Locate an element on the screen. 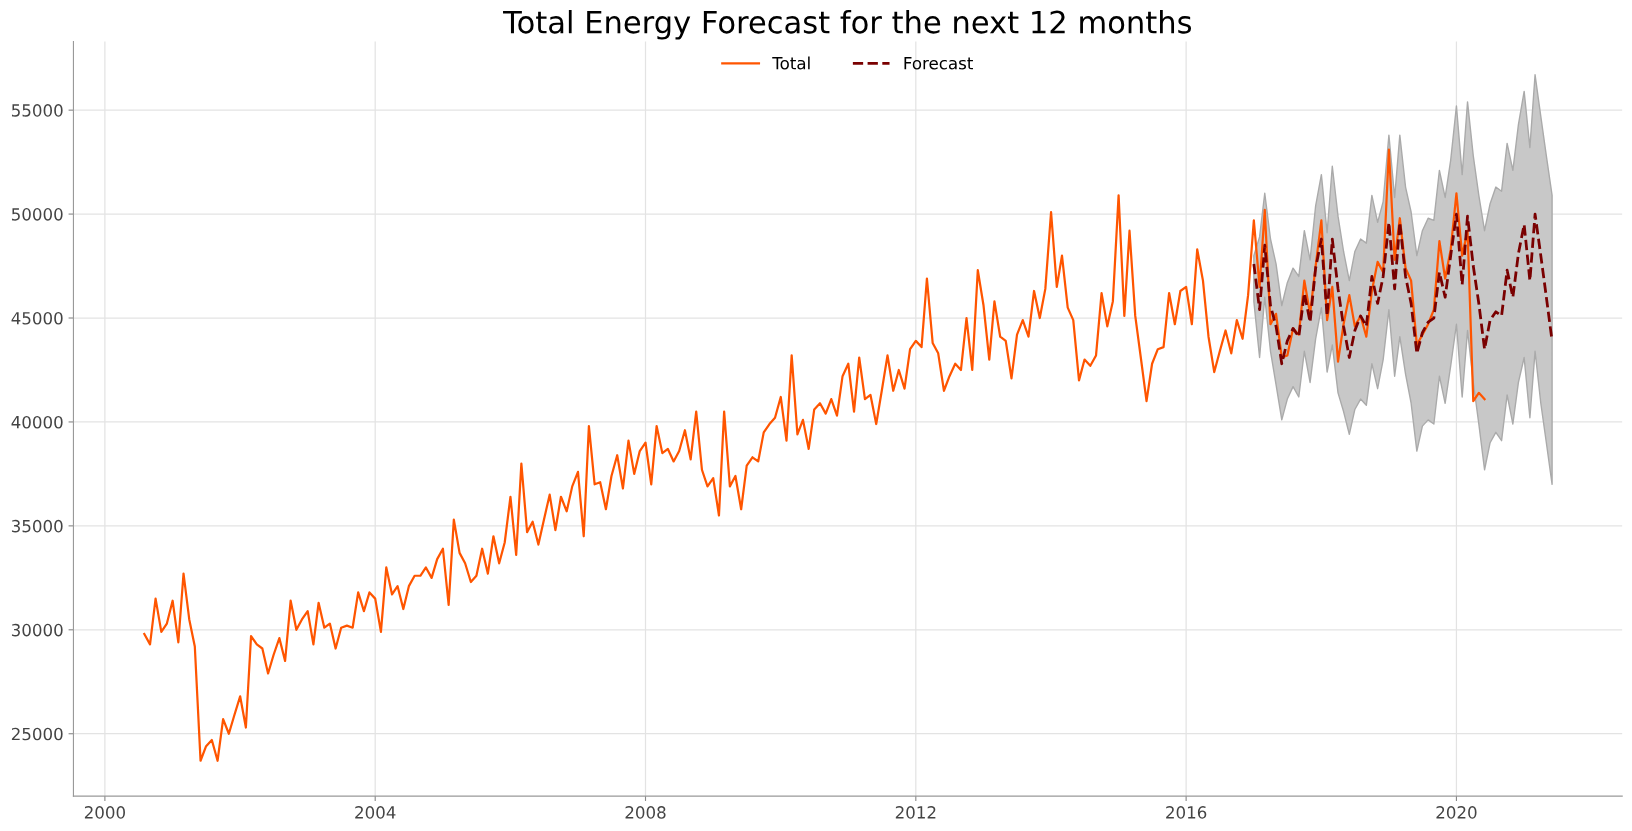 Image resolution: width=1632 pixels, height=831 pixels. y-tick-label: 40000 is located at coordinates (37, 422).